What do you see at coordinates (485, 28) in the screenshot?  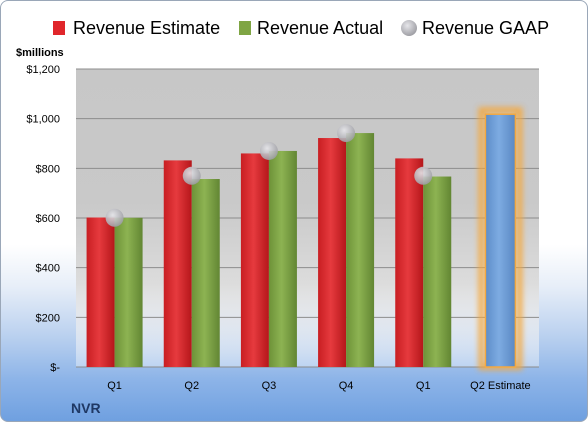 I see `legend-label-revenue-gaap: Revenue GAAP` at bounding box center [485, 28].